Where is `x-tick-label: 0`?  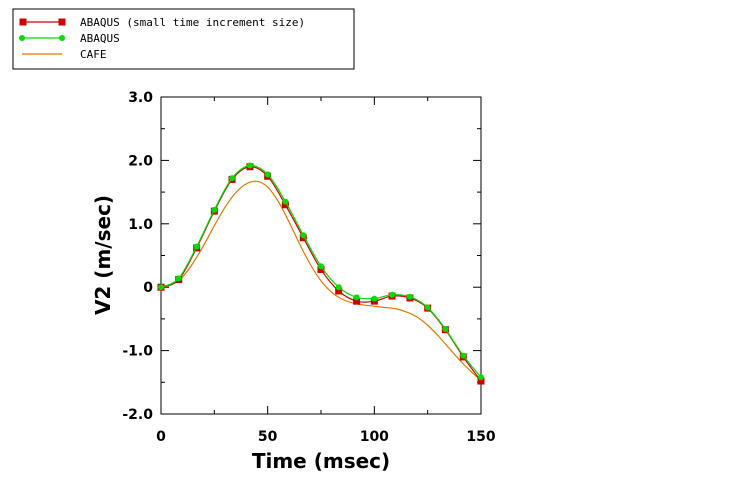 x-tick-label: 0 is located at coordinates (161, 437).